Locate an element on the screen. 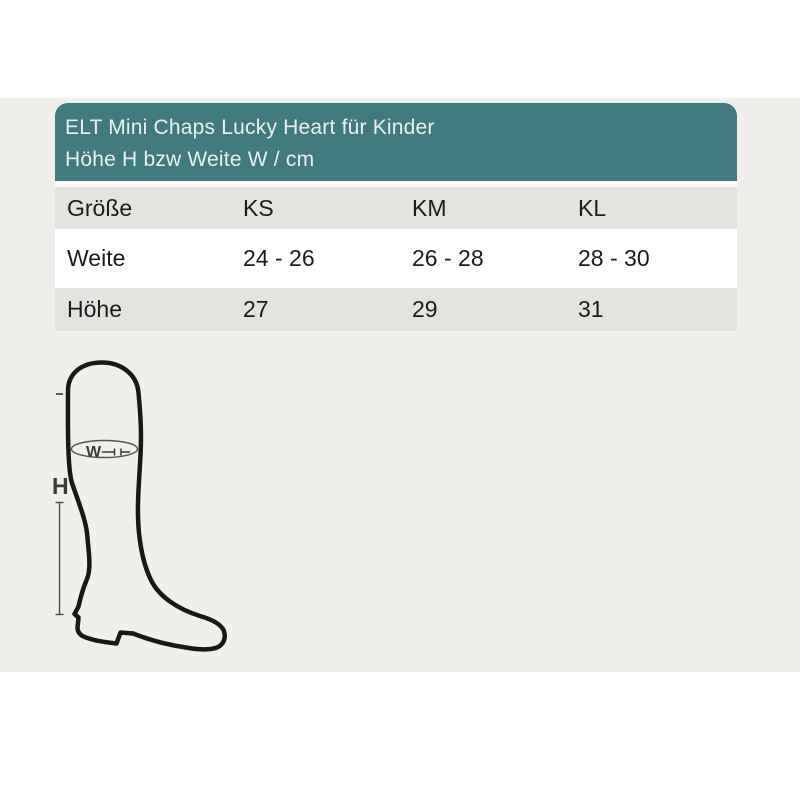  boot-measurement-diagram: W H is located at coordinates (140, 510).